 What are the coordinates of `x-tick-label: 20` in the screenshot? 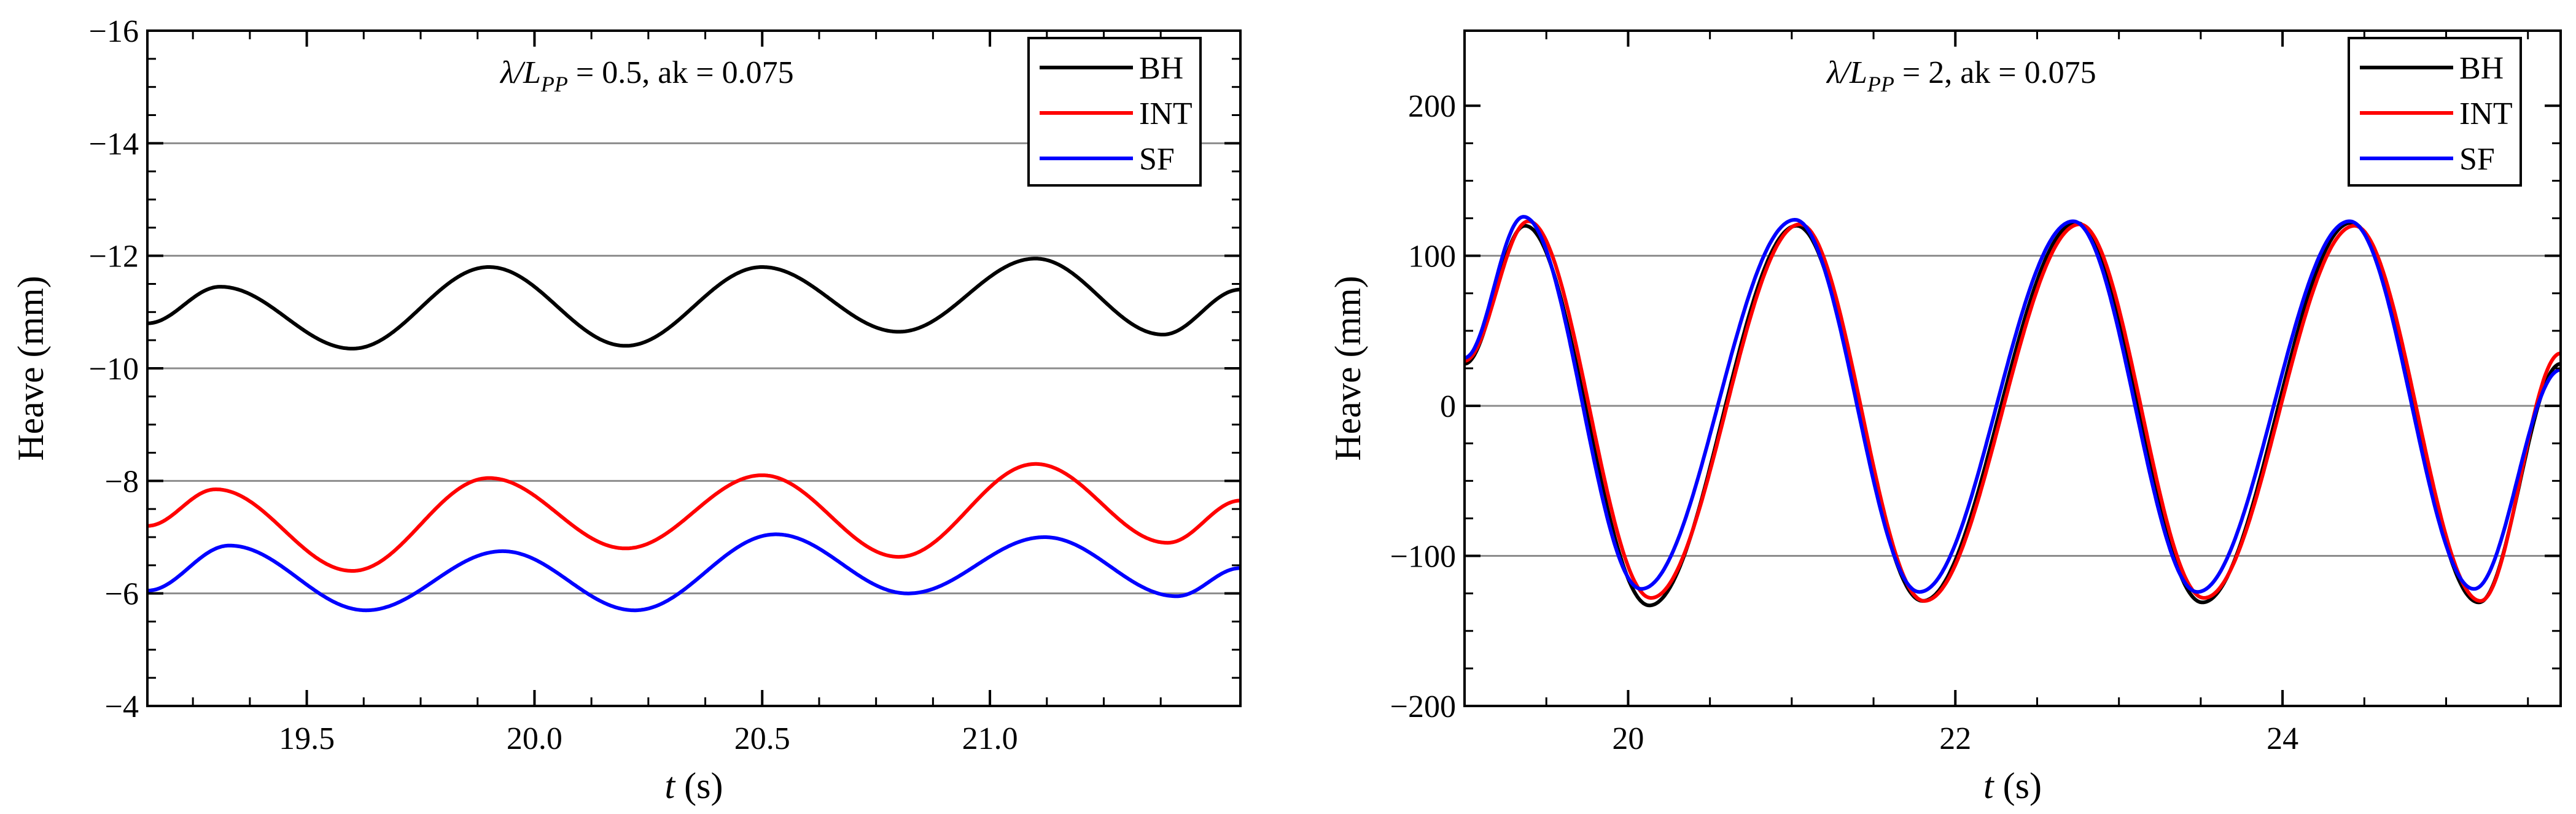 It's located at (1628, 738).